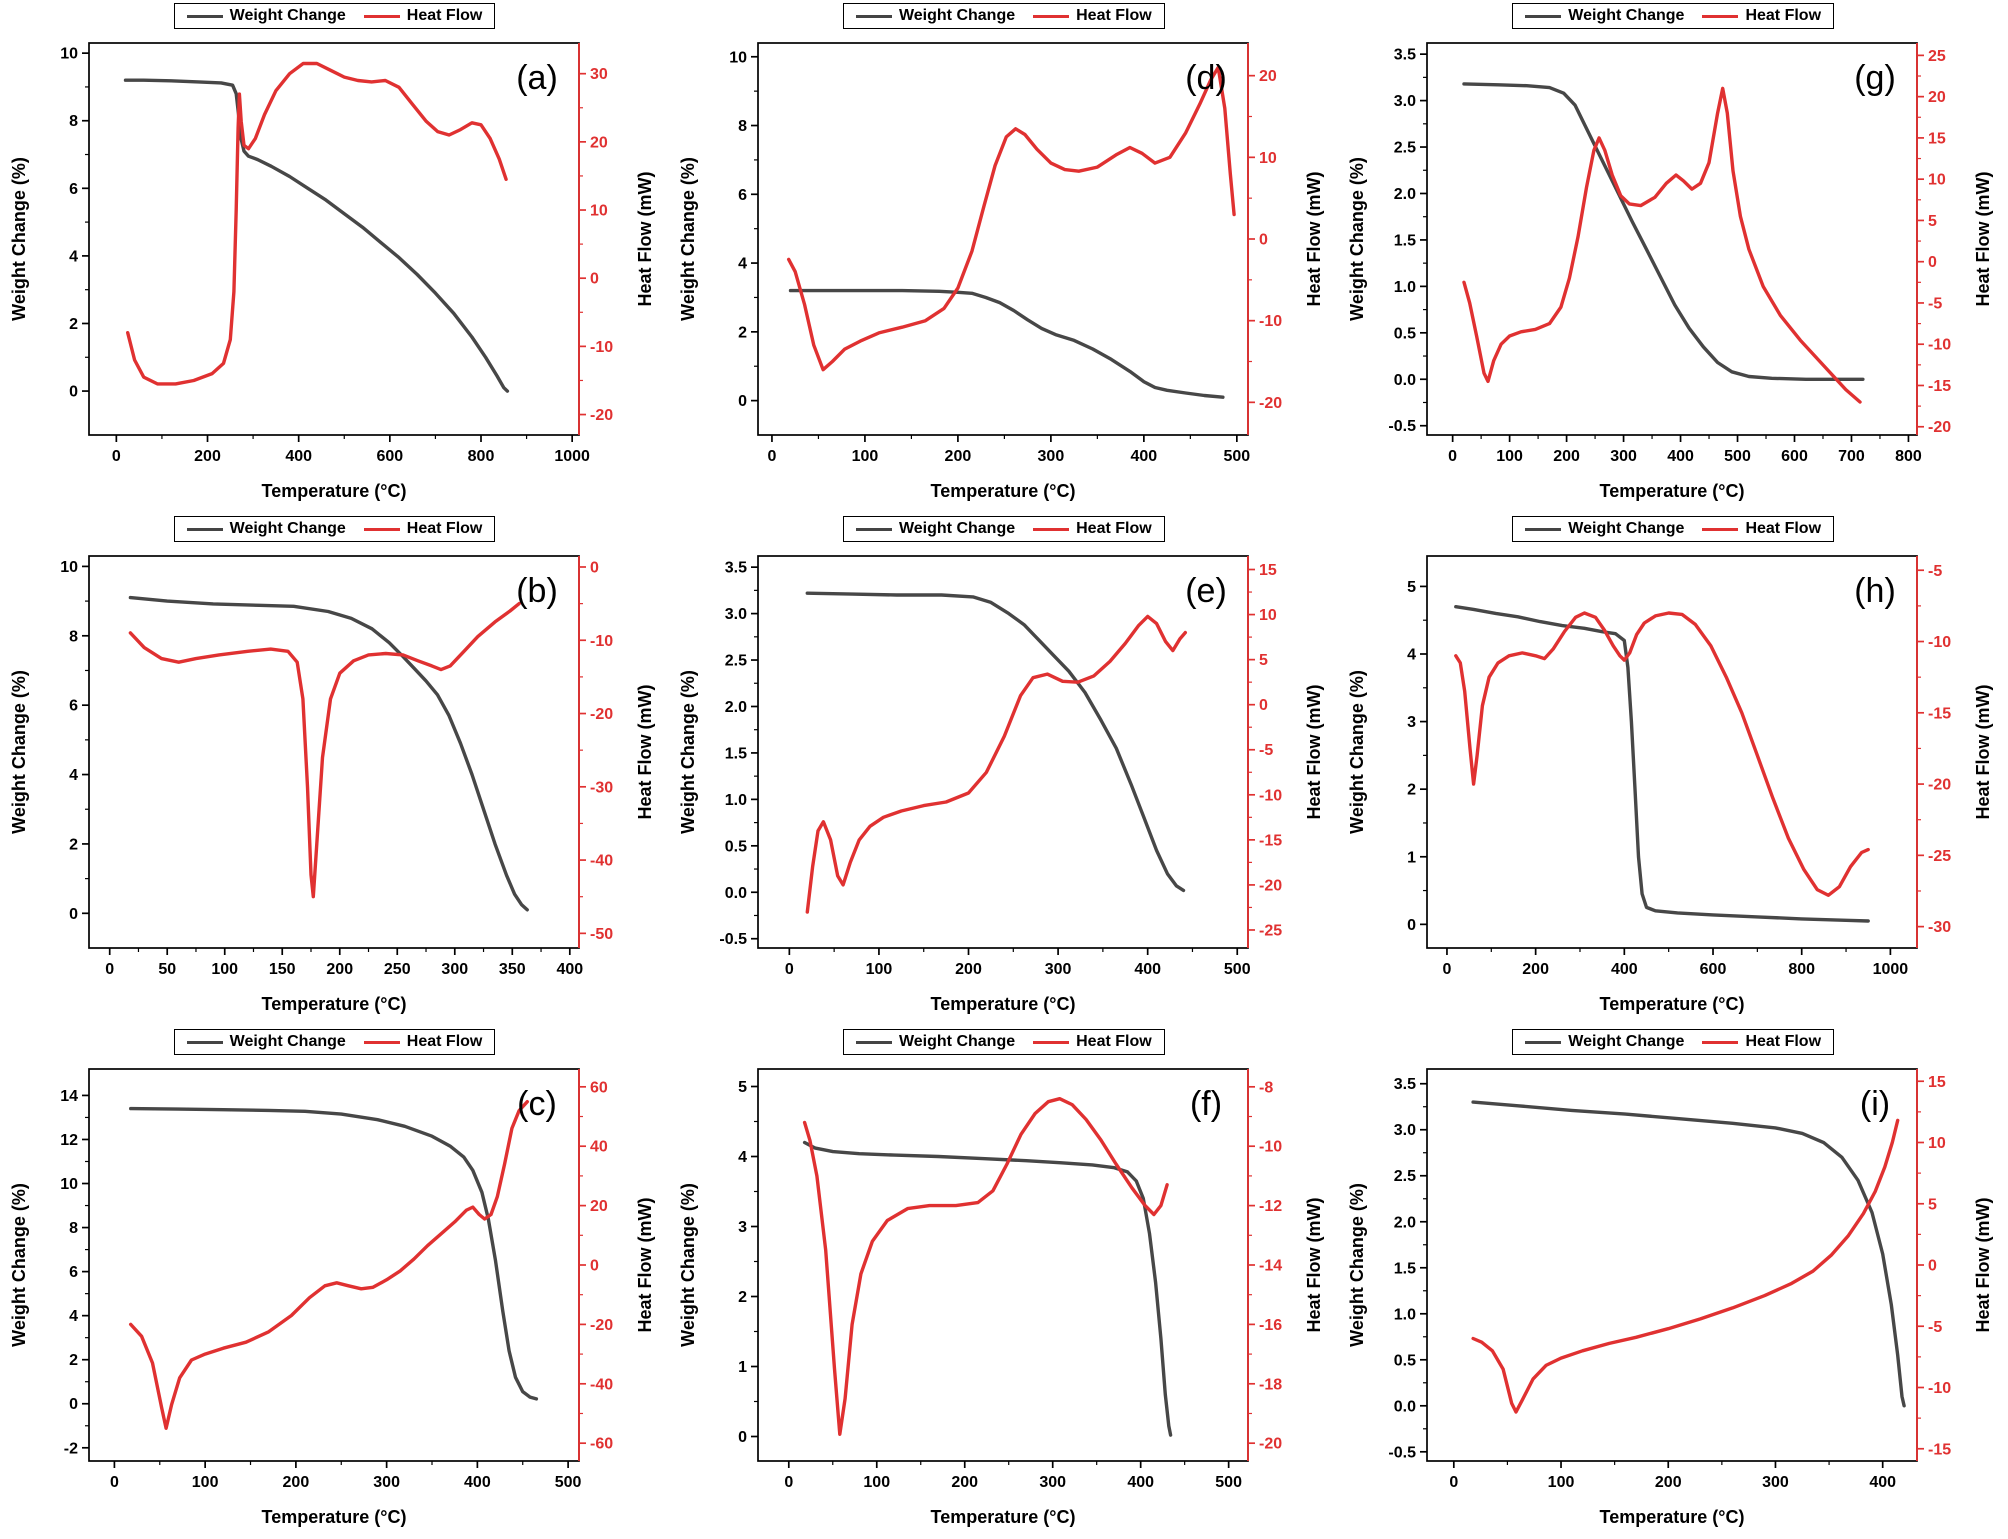 The height and width of the screenshot is (1539, 2008). Describe the element at coordinates (1357, 239) in the screenshot. I see `y-left-axis-title: Weight Change (%)` at that location.